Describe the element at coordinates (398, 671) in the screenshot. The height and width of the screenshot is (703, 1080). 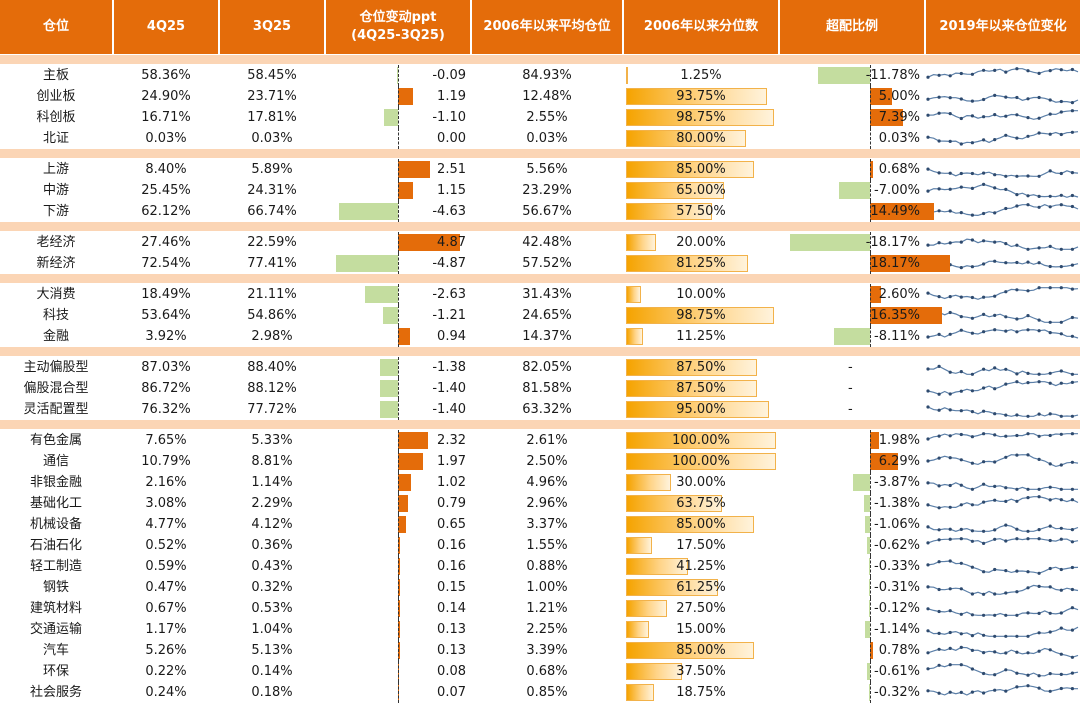
I see `cell-change: 0.08` at that location.